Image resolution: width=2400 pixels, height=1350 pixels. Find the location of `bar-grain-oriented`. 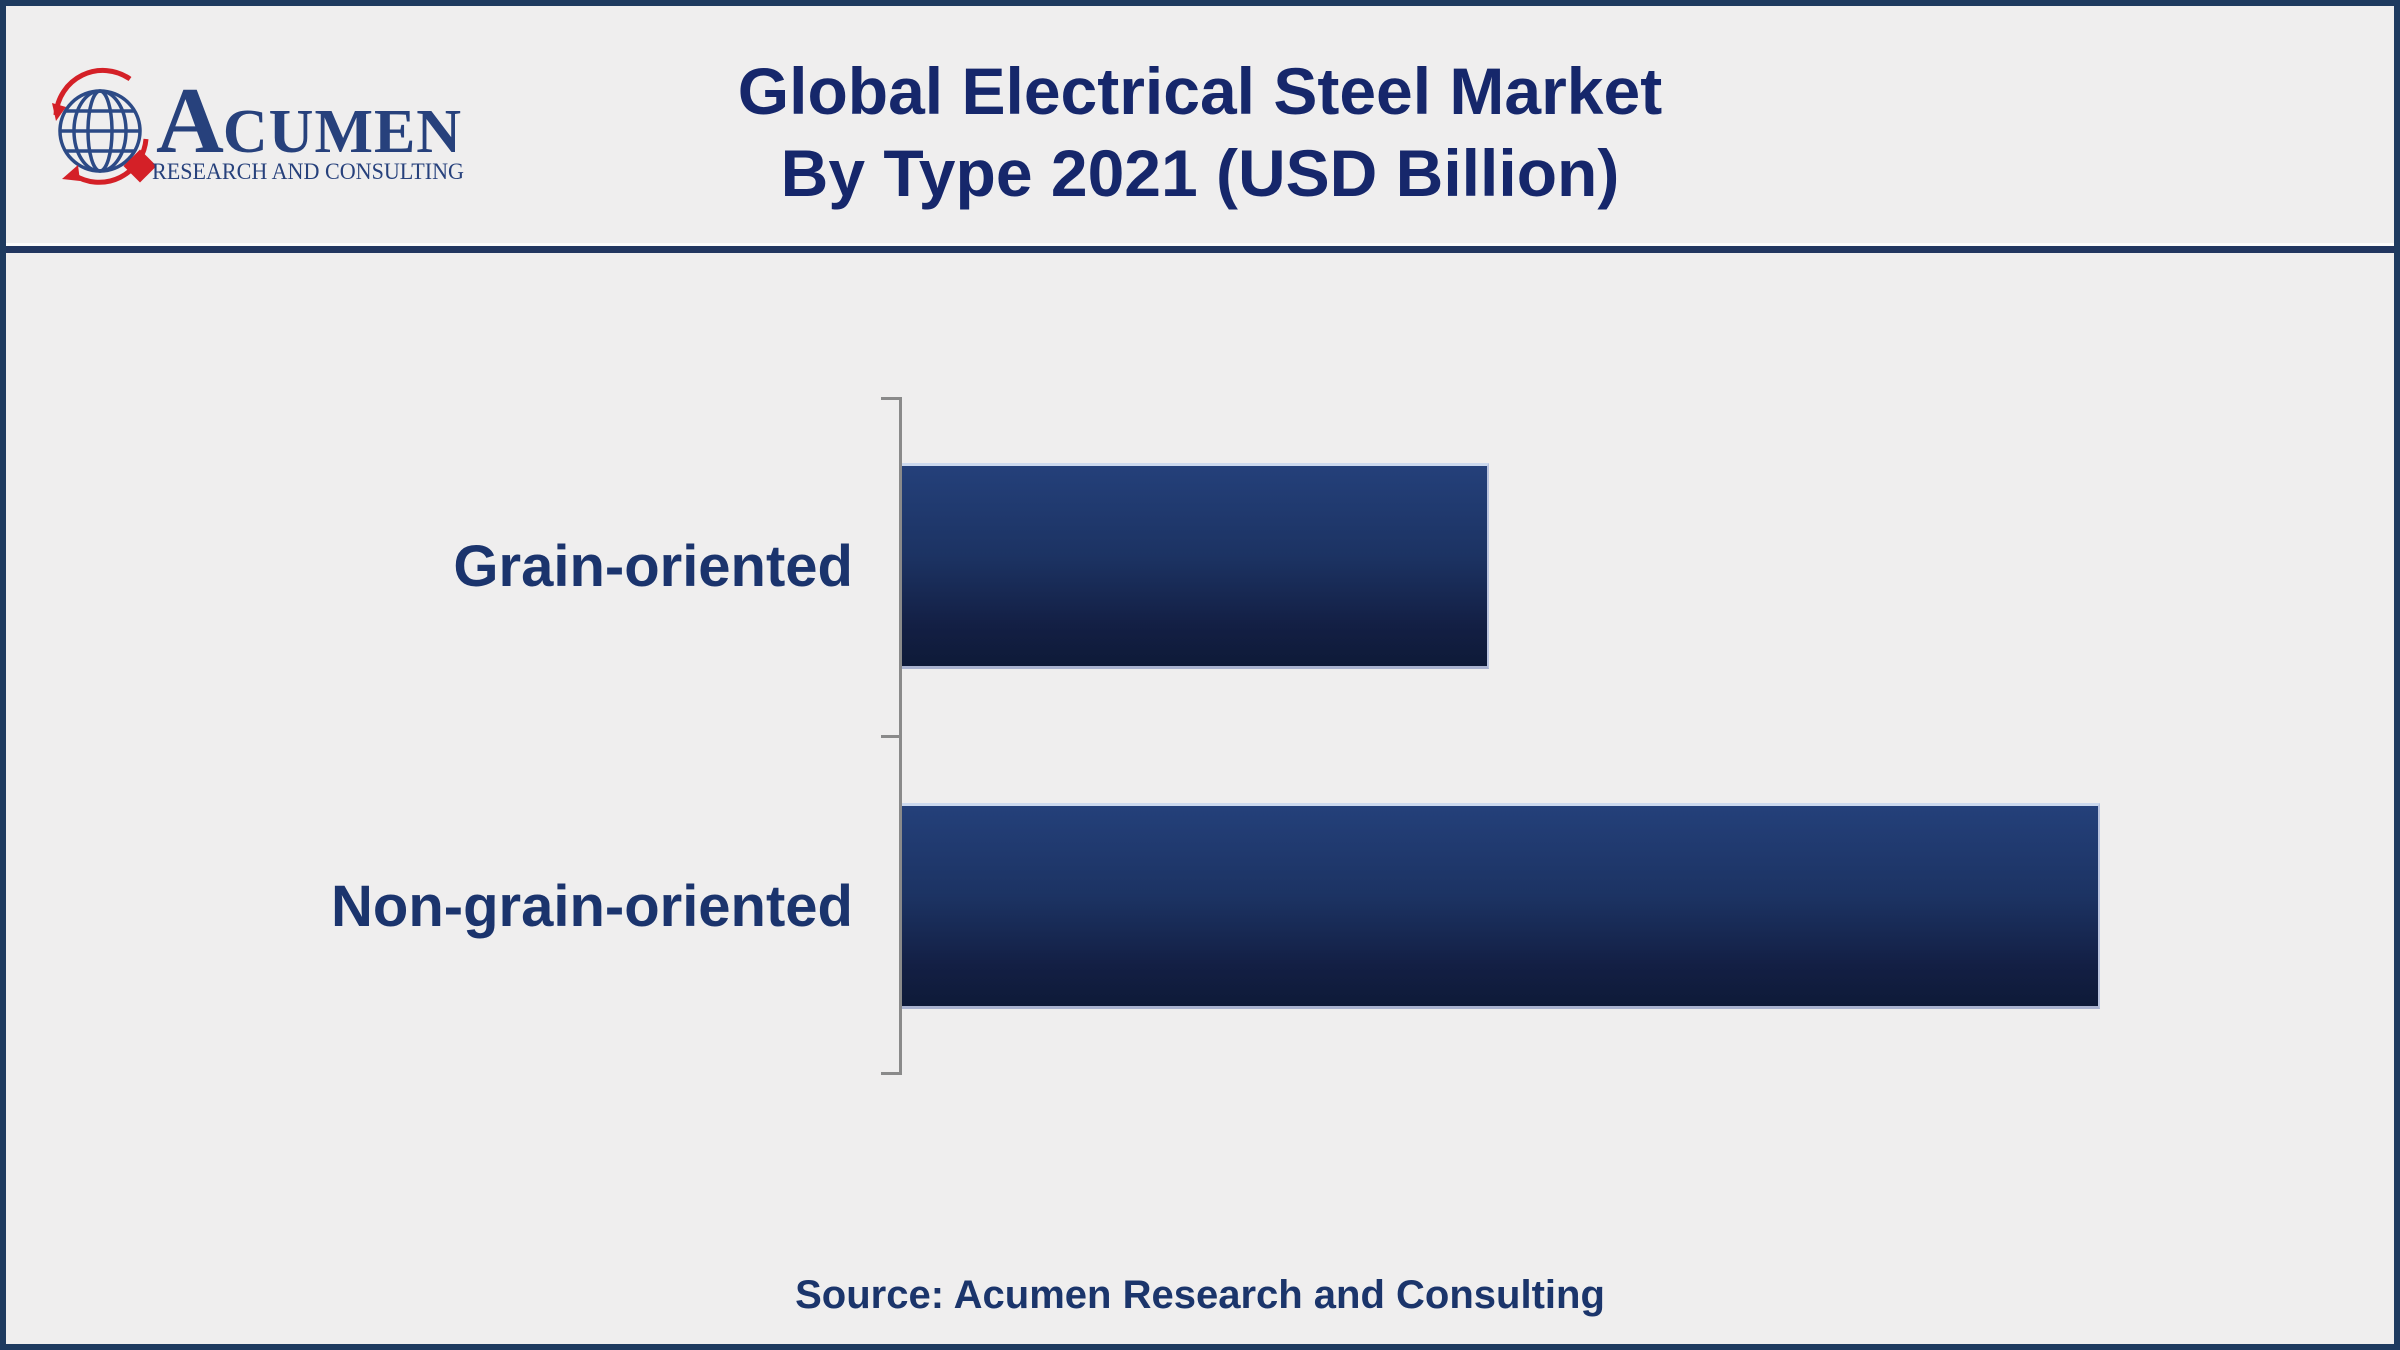

bar-grain-oriented is located at coordinates (1196, 566).